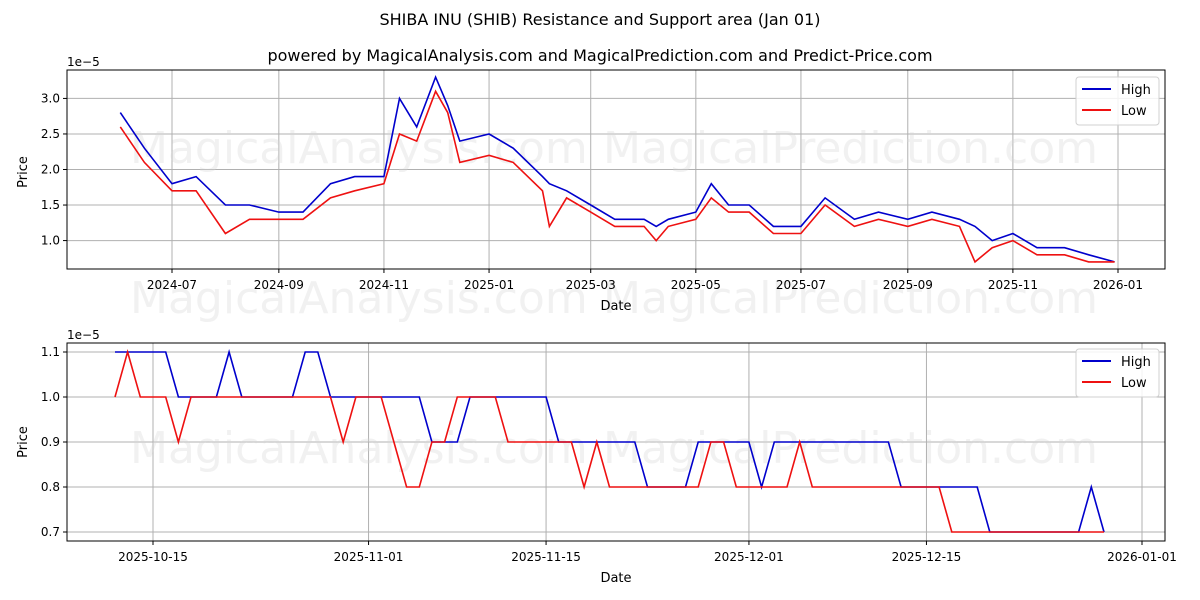 The height and width of the screenshot is (600, 1200). I want to click on x-tick-label: 2024-11, so click(384, 285).